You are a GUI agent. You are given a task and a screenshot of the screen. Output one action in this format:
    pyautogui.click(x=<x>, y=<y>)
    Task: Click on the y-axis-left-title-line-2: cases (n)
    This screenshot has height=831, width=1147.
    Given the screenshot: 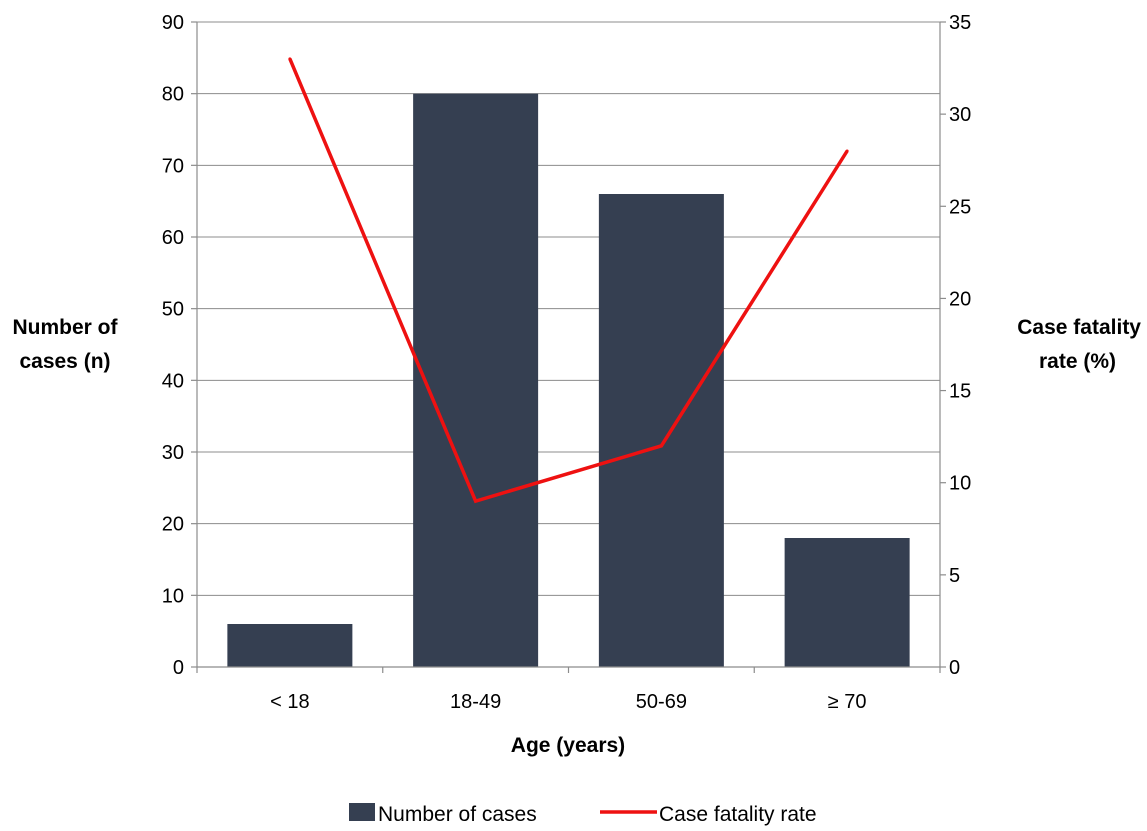 What is the action you would take?
    pyautogui.click(x=64, y=361)
    